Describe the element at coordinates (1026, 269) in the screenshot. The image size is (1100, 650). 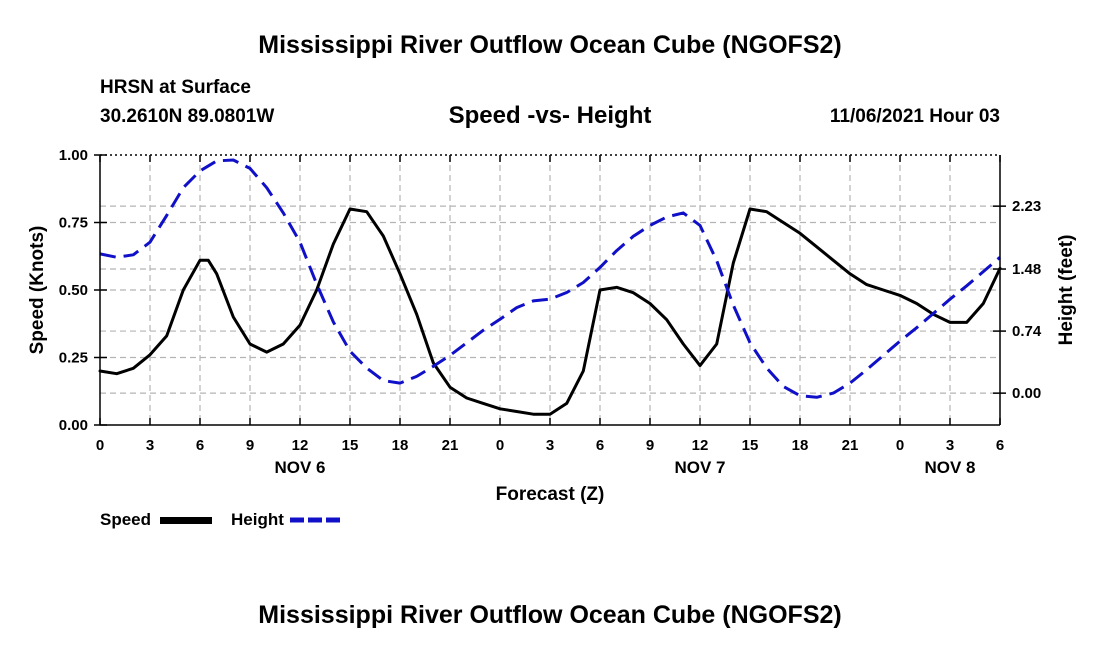
I see `y-right-tick-label: 1.48` at that location.